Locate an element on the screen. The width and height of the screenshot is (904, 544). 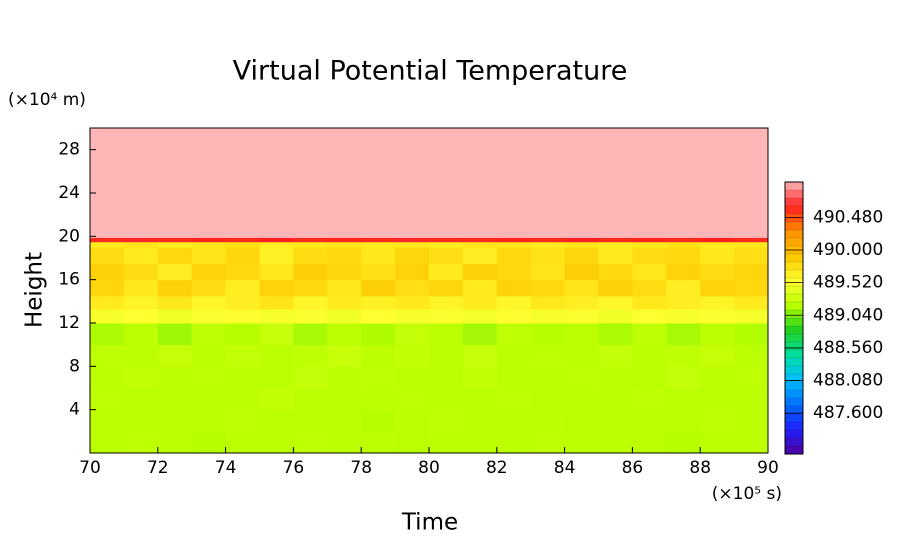
colorbar-tick-label: 488.080 is located at coordinates (848, 381).